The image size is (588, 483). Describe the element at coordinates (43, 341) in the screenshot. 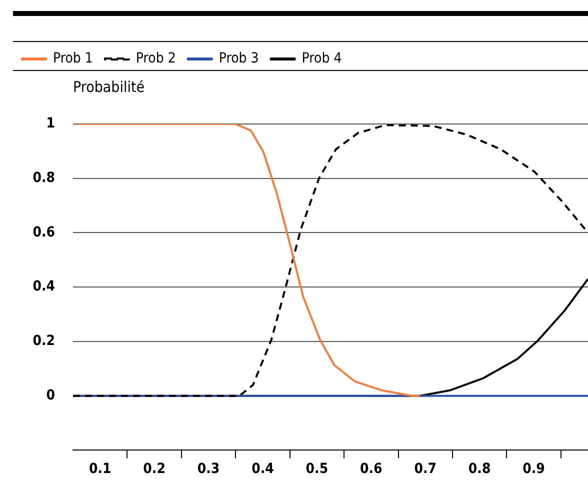

I see `y-tick-label: 0.2` at that location.